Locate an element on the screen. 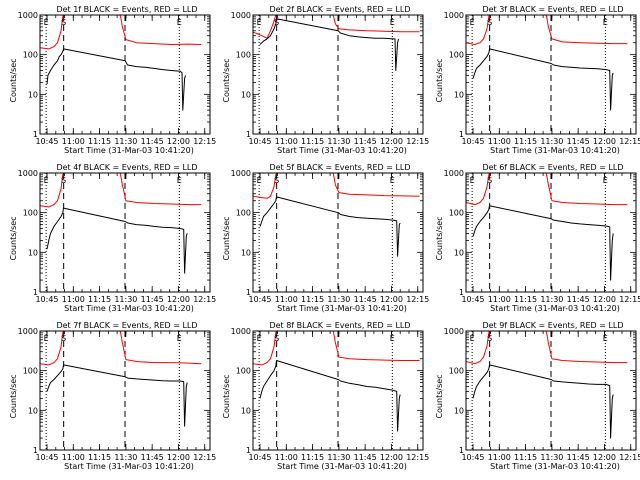 The width and height of the screenshot is (640, 480). chart-title: Det 4f BLACK = Events, RED = LLD is located at coordinates (126, 167).